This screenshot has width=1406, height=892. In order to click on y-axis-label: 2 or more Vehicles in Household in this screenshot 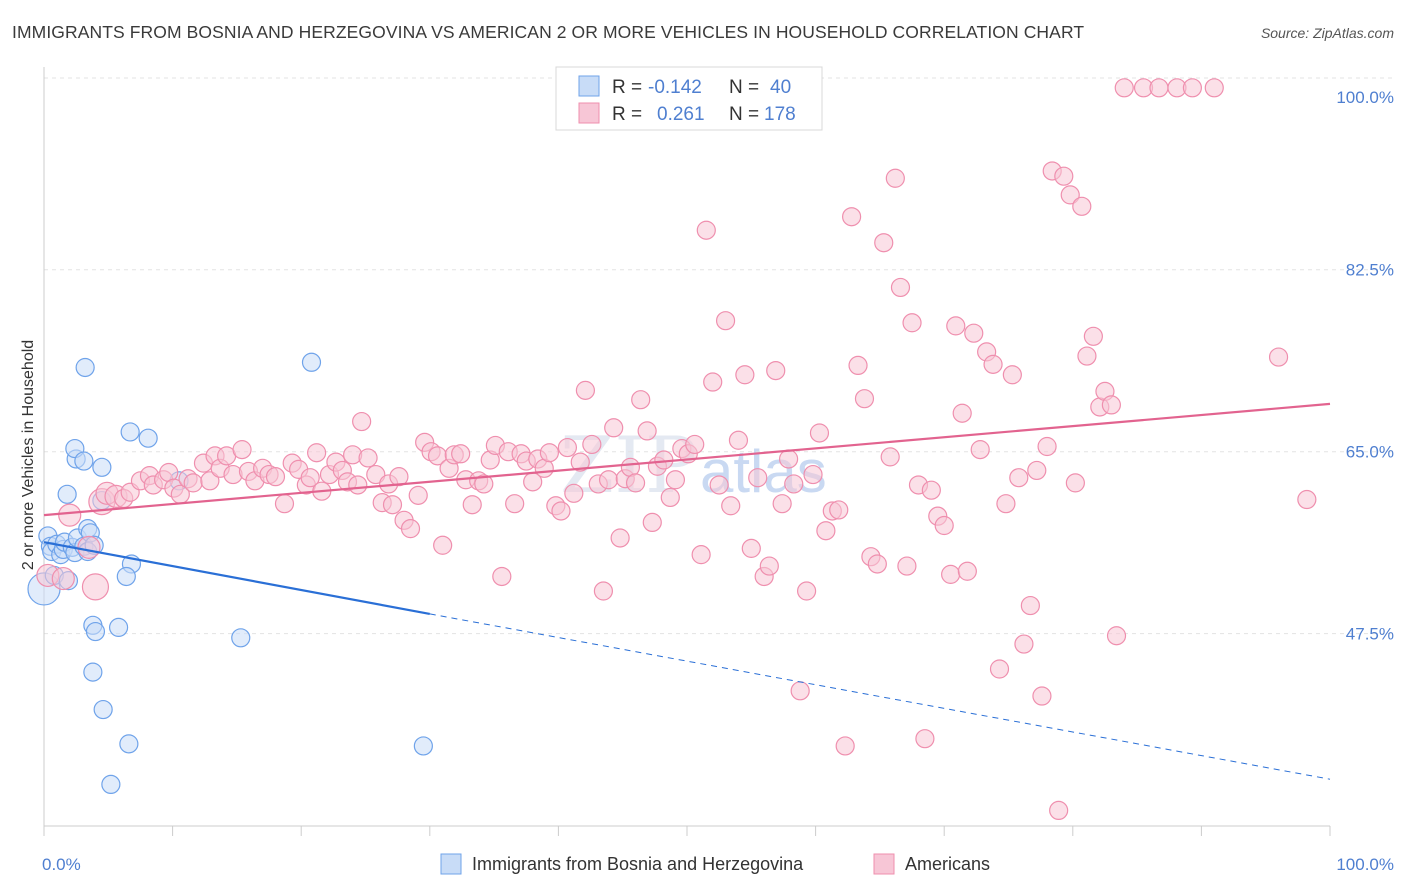, I will do `click(28, 455)`.